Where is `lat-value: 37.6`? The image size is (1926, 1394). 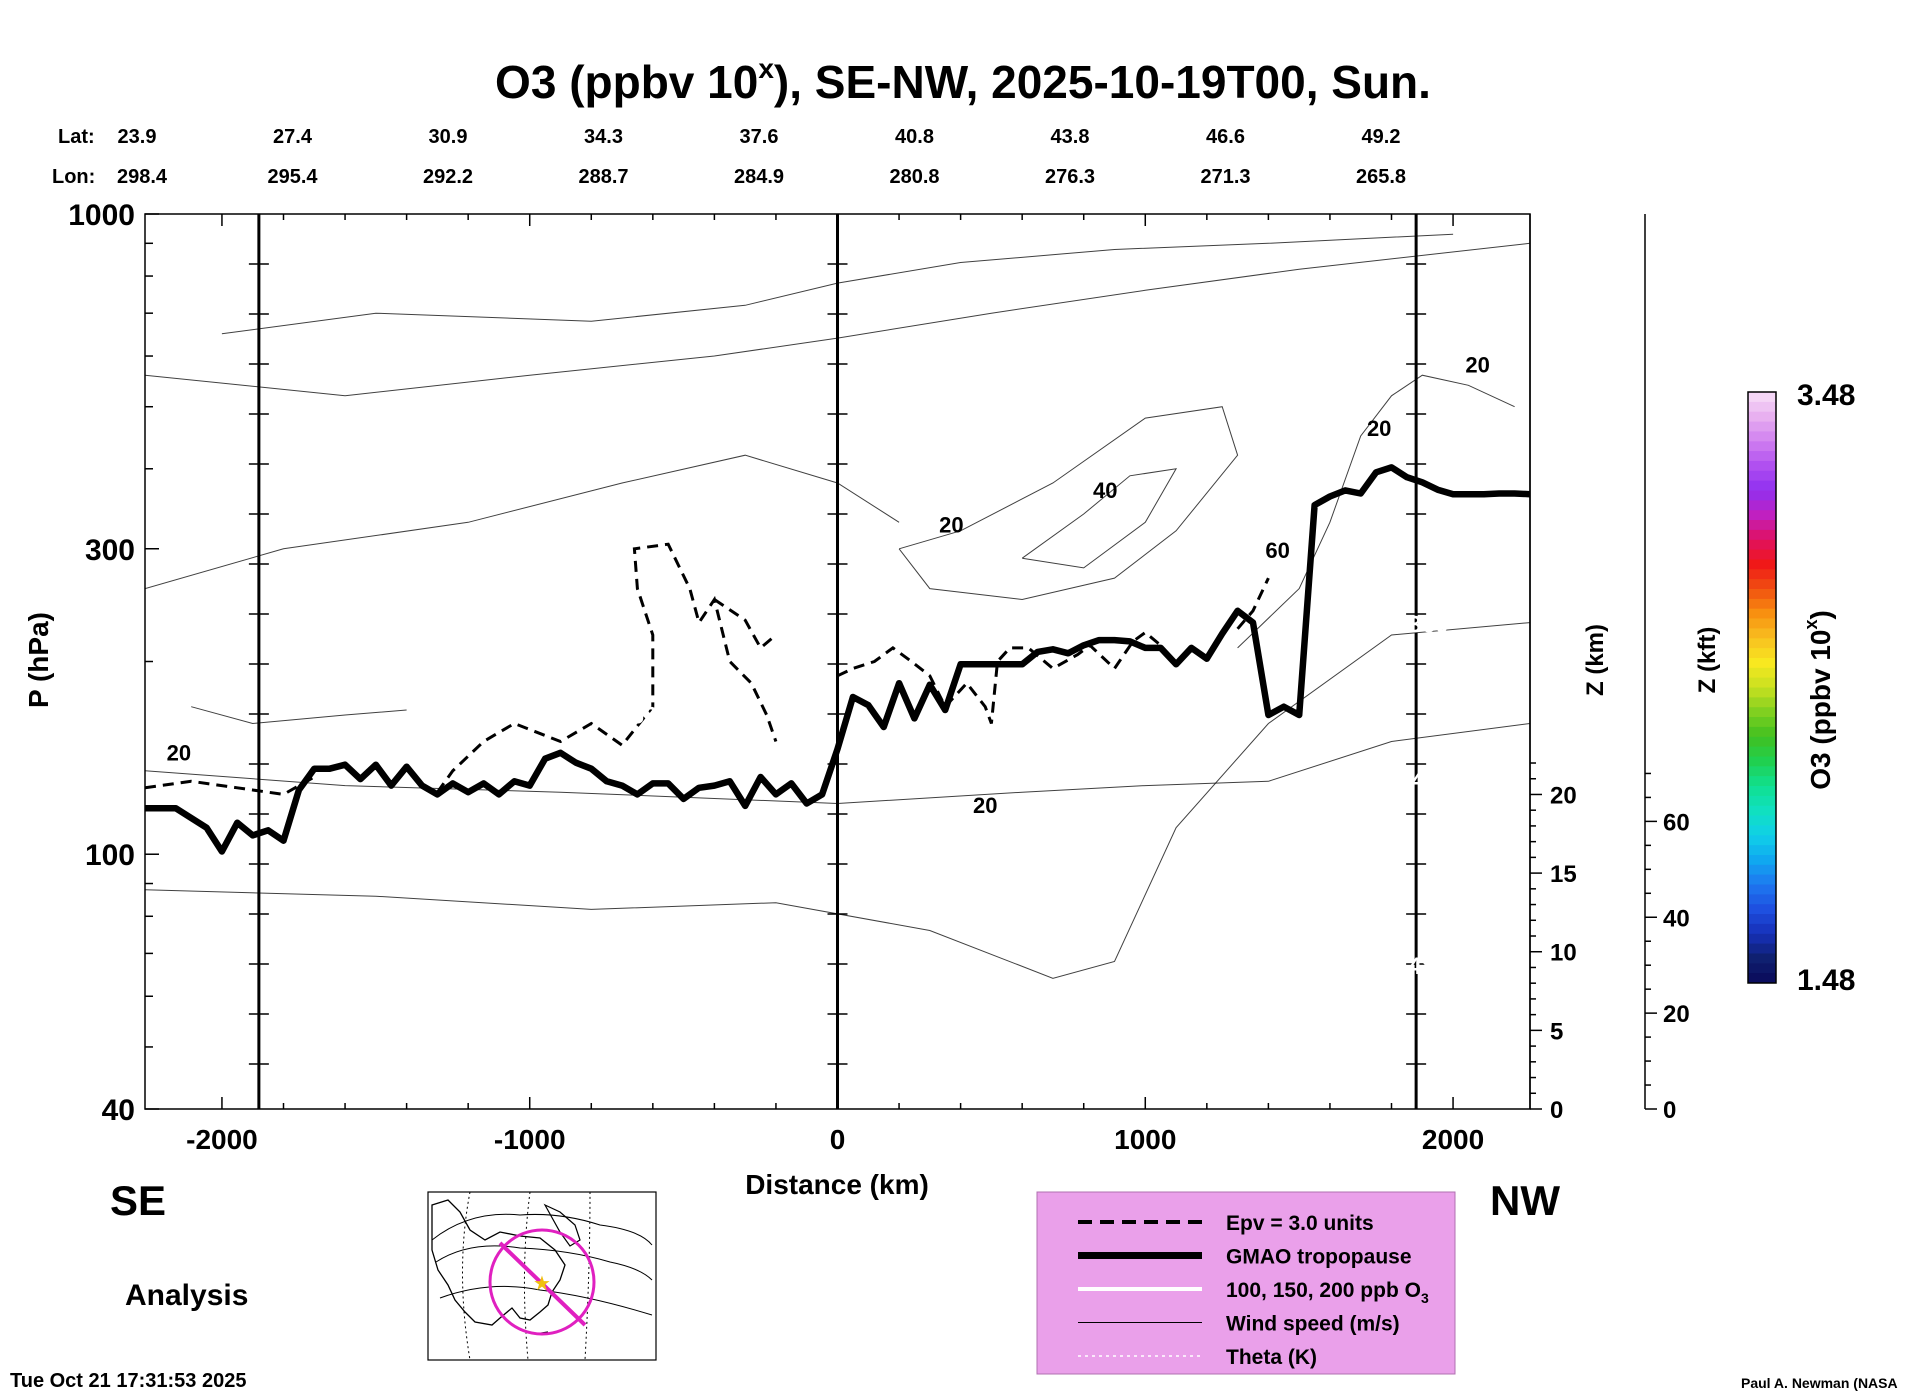
lat-value: 37.6 is located at coordinates (759, 137).